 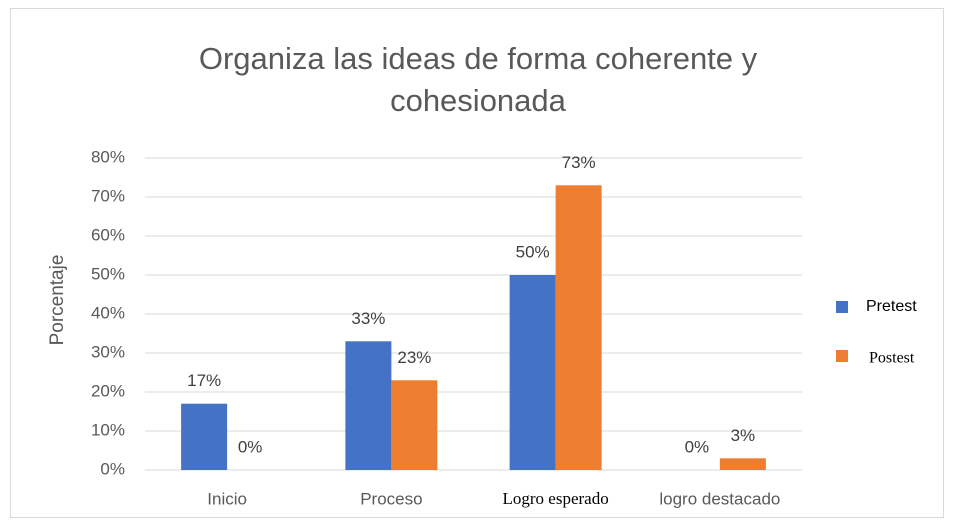 What do you see at coordinates (108, 156) in the screenshot?
I see `y-tick-label: 80%` at bounding box center [108, 156].